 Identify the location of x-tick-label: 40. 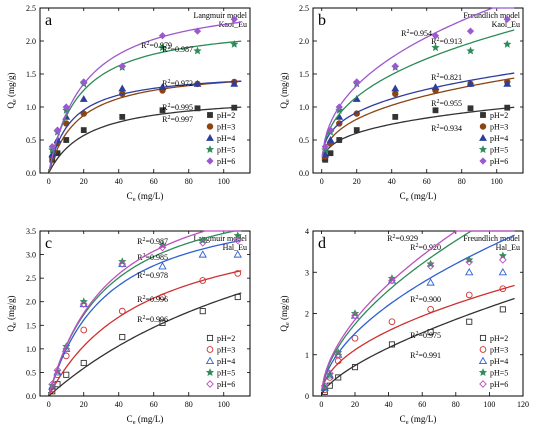
(119, 404).